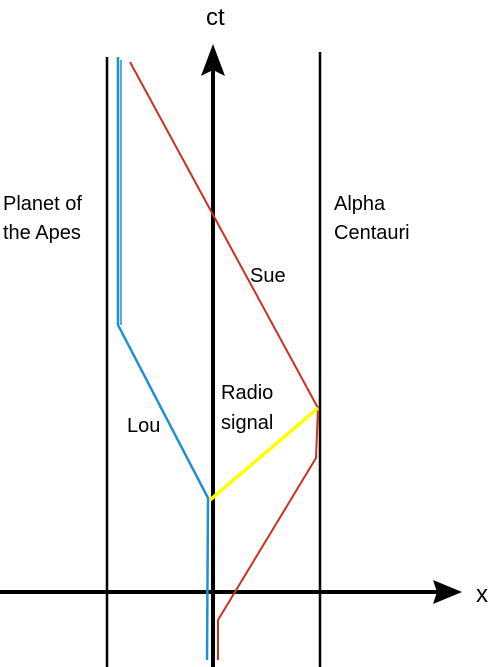  I want to click on planet-of-the-apes-label-line-2: the Apes, so click(42, 233).